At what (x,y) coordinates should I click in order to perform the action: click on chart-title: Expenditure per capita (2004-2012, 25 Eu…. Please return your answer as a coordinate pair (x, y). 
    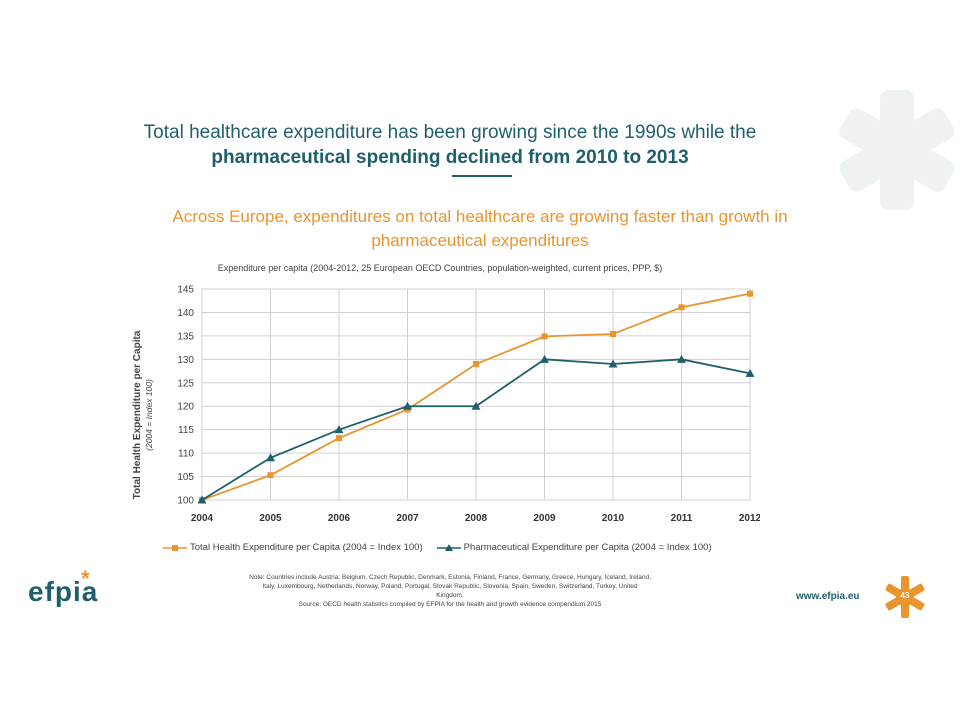
    Looking at the image, I should click on (440, 268).